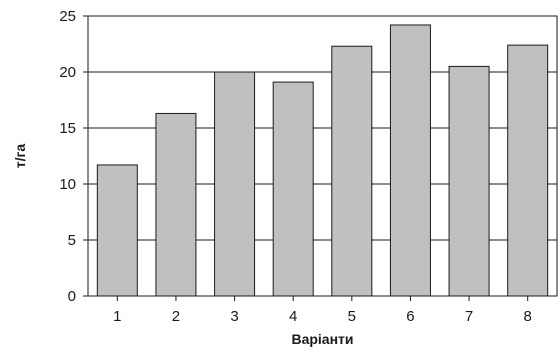 The height and width of the screenshot is (352, 560). What do you see at coordinates (67, 16) in the screenshot?
I see `y-tick-label: 25` at bounding box center [67, 16].